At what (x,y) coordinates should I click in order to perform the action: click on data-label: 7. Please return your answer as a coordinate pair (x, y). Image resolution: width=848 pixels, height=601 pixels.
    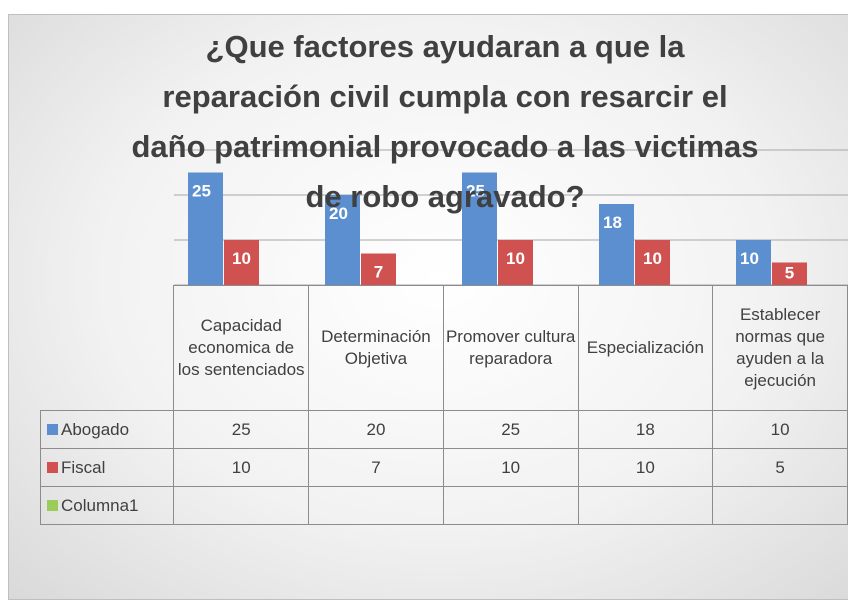
    Looking at the image, I should click on (378, 272).